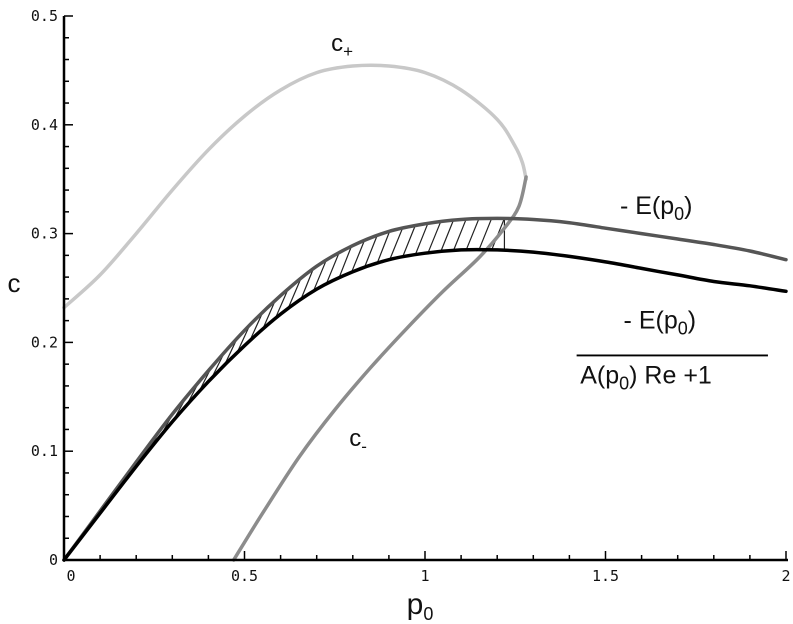 Image resolution: width=793 pixels, height=624 pixels. I want to click on x-axis-title: p0, so click(420, 606).